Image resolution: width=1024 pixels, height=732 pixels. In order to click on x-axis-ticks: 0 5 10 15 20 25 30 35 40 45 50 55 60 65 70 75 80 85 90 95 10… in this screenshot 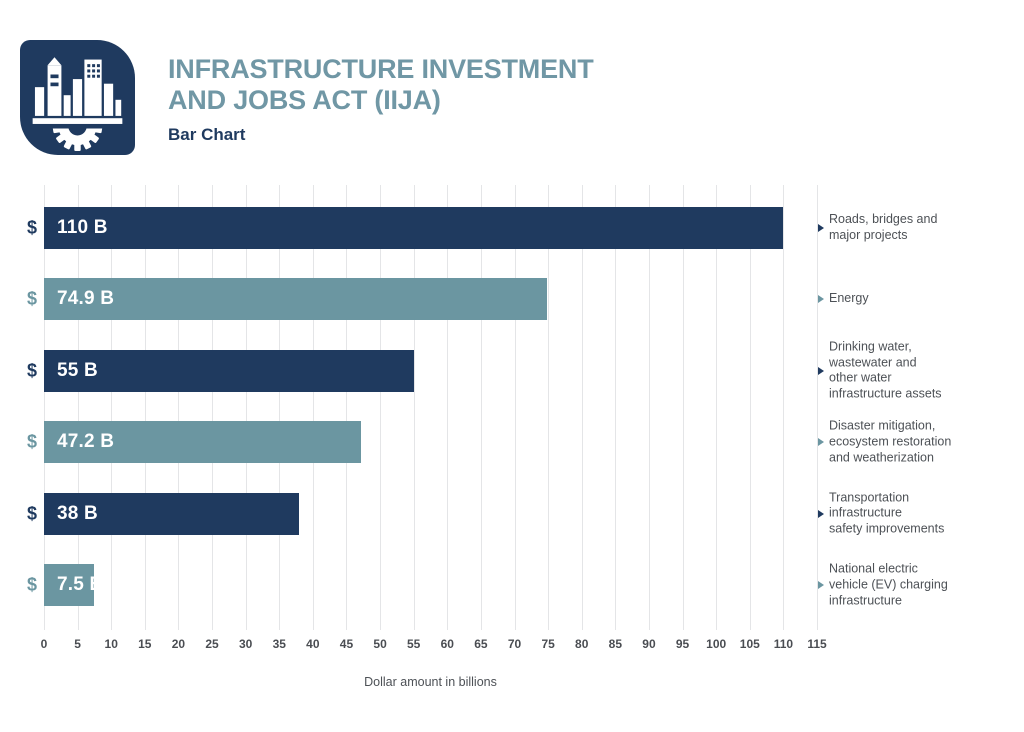, I will do `click(433, 645)`.